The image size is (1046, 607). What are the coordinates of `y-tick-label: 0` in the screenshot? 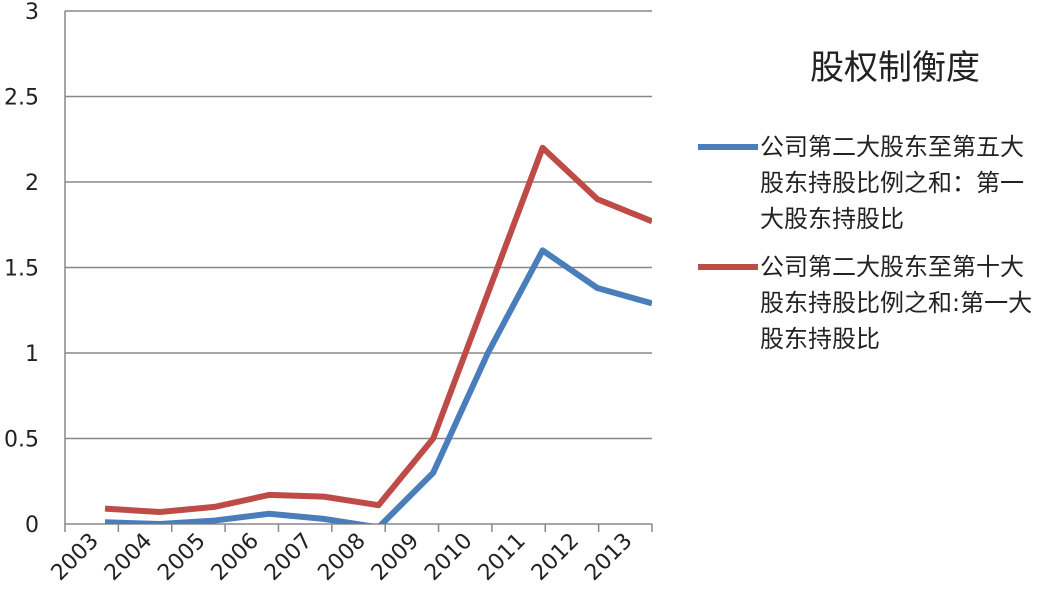 It's located at (32, 525).